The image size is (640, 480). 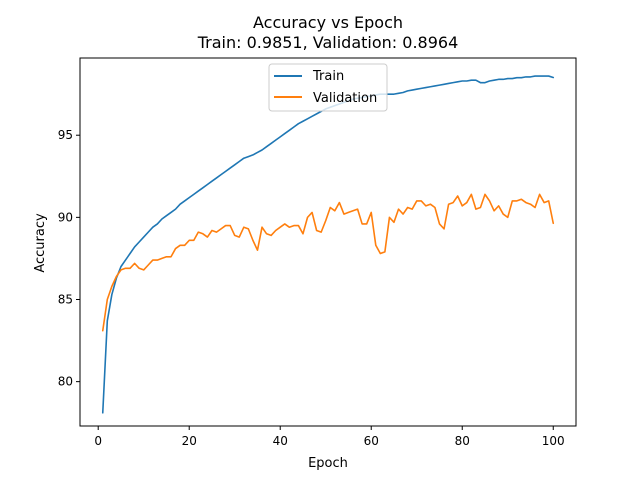 I want to click on legend-label-train: Train, so click(x=328, y=76).